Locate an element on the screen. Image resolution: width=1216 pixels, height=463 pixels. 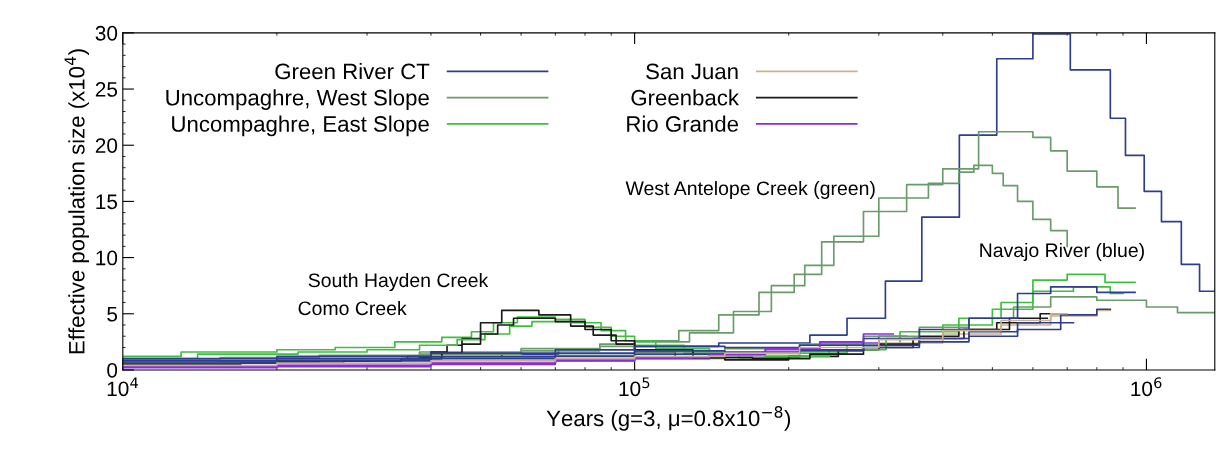
x-tick-label: 10$^{5}$ is located at coordinates (634, 387).